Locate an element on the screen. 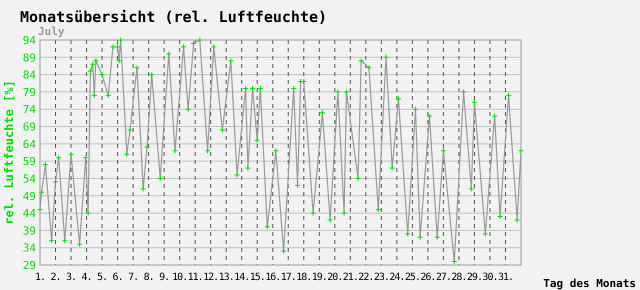 This screenshot has height=290, width=640. x-tick-label: 11. is located at coordinates (195, 277).